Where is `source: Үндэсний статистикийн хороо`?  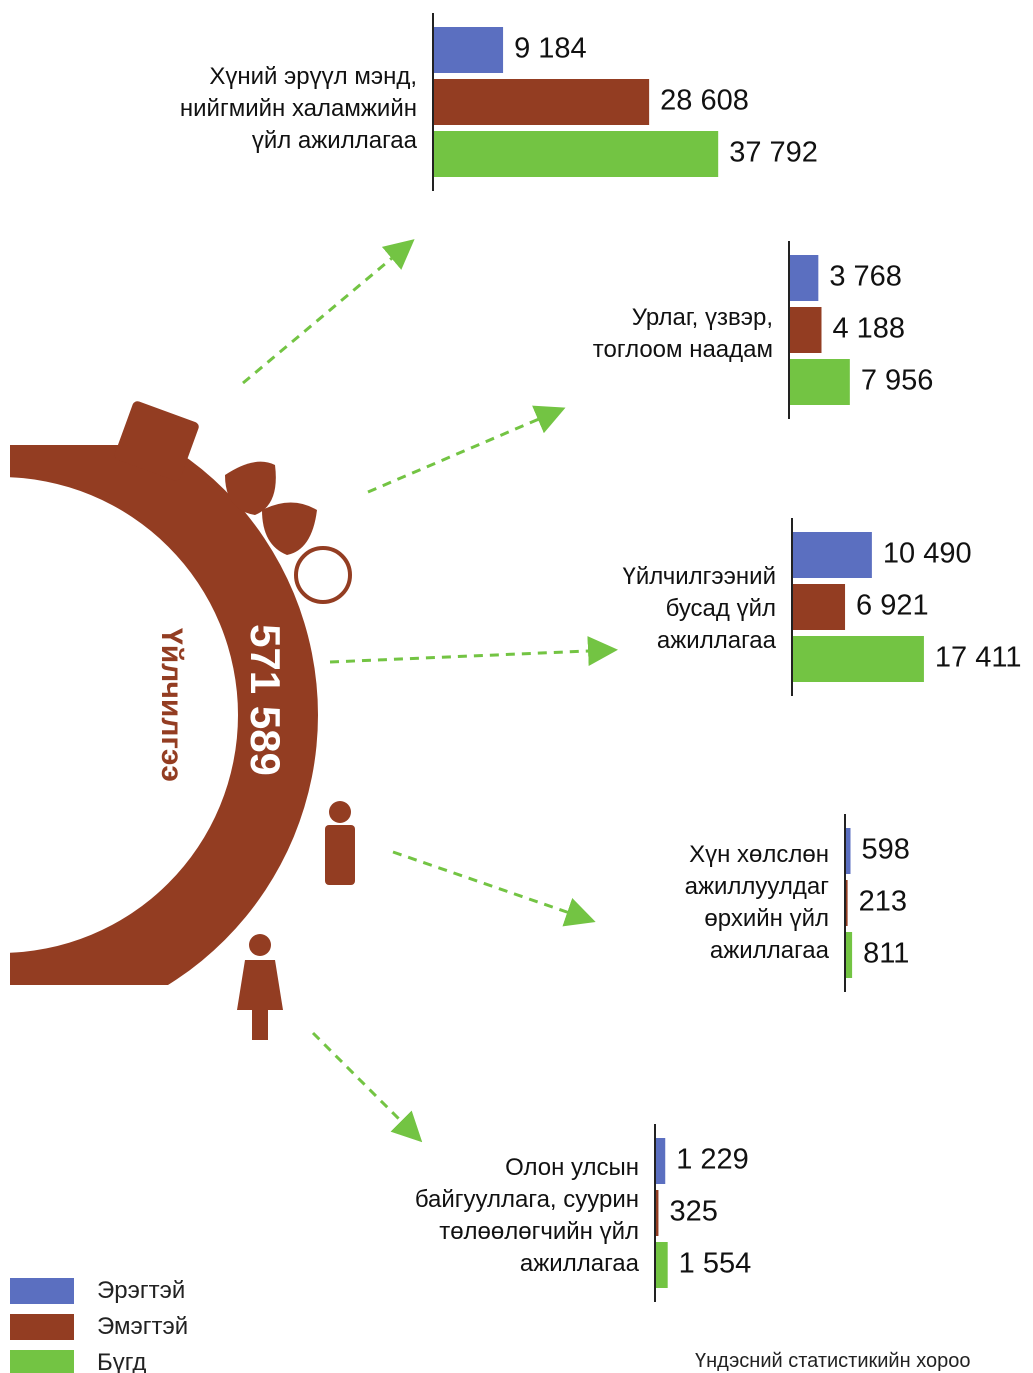 source: Үндэсний статистикийн хороо is located at coordinates (833, 1361).